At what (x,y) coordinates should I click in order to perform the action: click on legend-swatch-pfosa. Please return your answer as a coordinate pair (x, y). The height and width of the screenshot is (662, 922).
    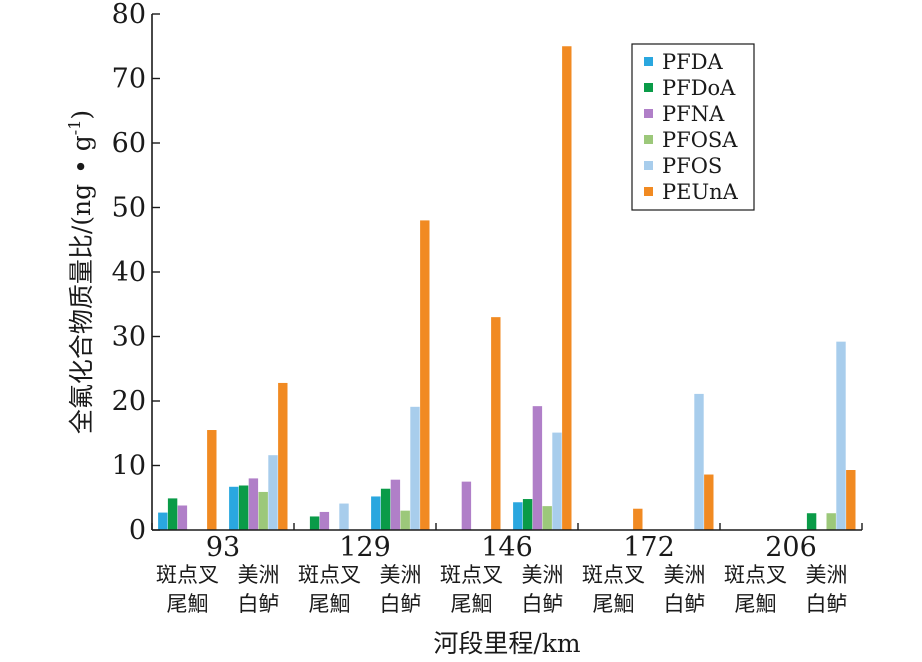
    Looking at the image, I should click on (648, 139).